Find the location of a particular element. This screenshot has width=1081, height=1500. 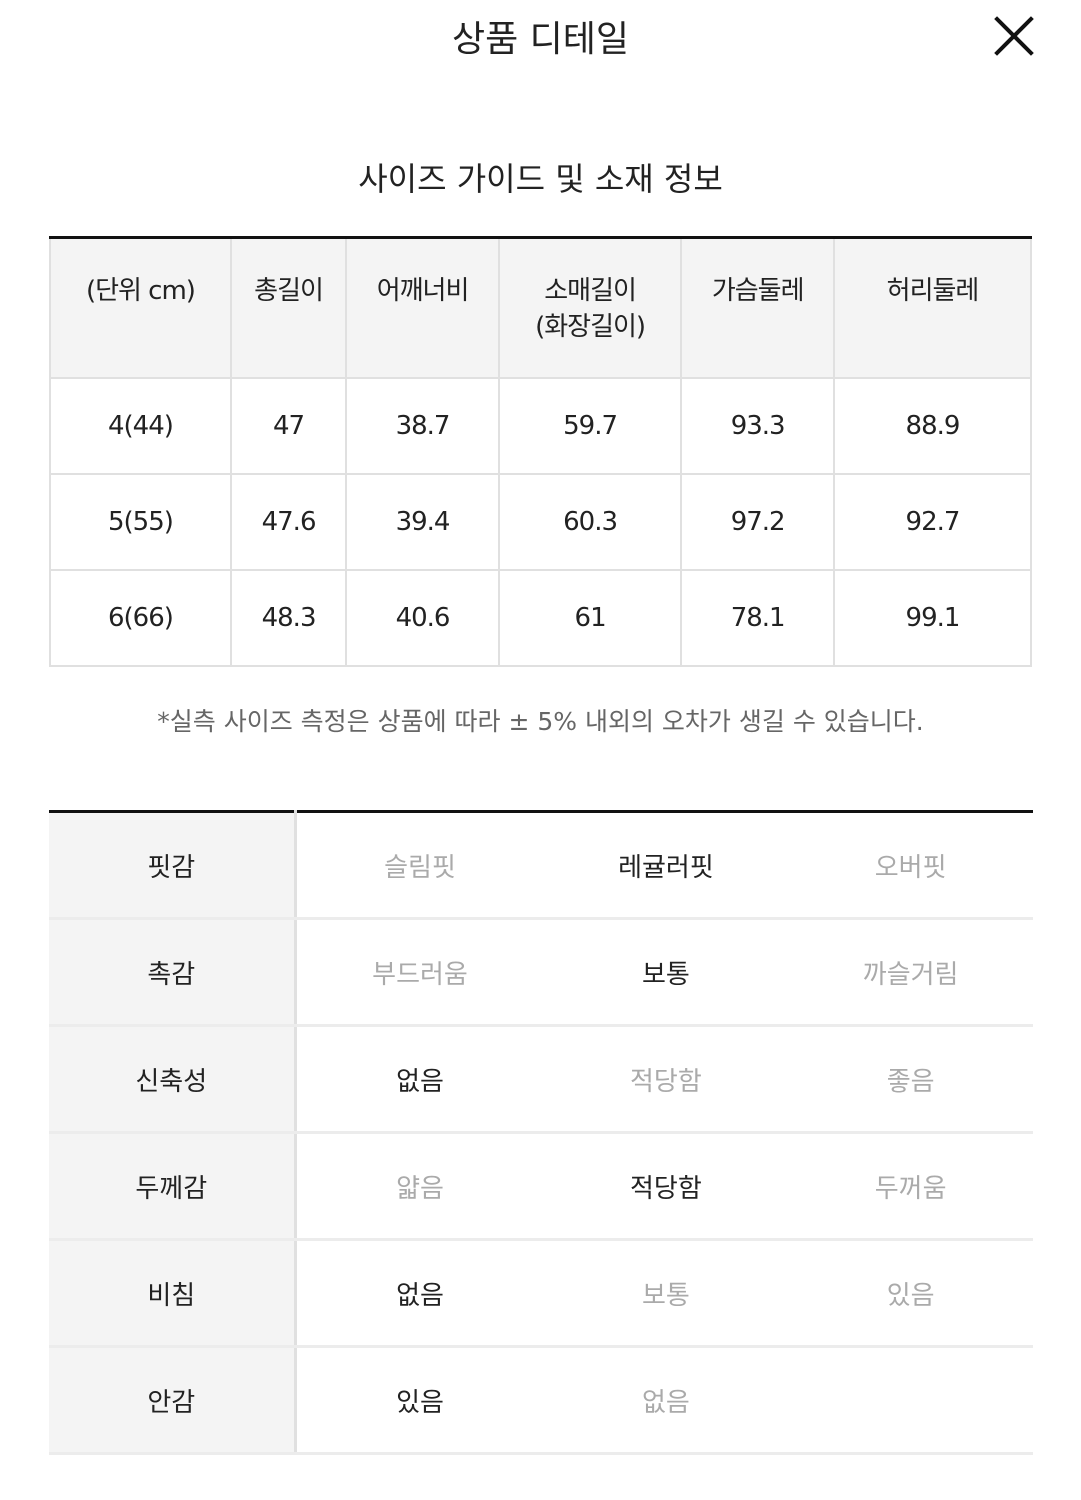

material-option: 오버핏 is located at coordinates (910, 865).